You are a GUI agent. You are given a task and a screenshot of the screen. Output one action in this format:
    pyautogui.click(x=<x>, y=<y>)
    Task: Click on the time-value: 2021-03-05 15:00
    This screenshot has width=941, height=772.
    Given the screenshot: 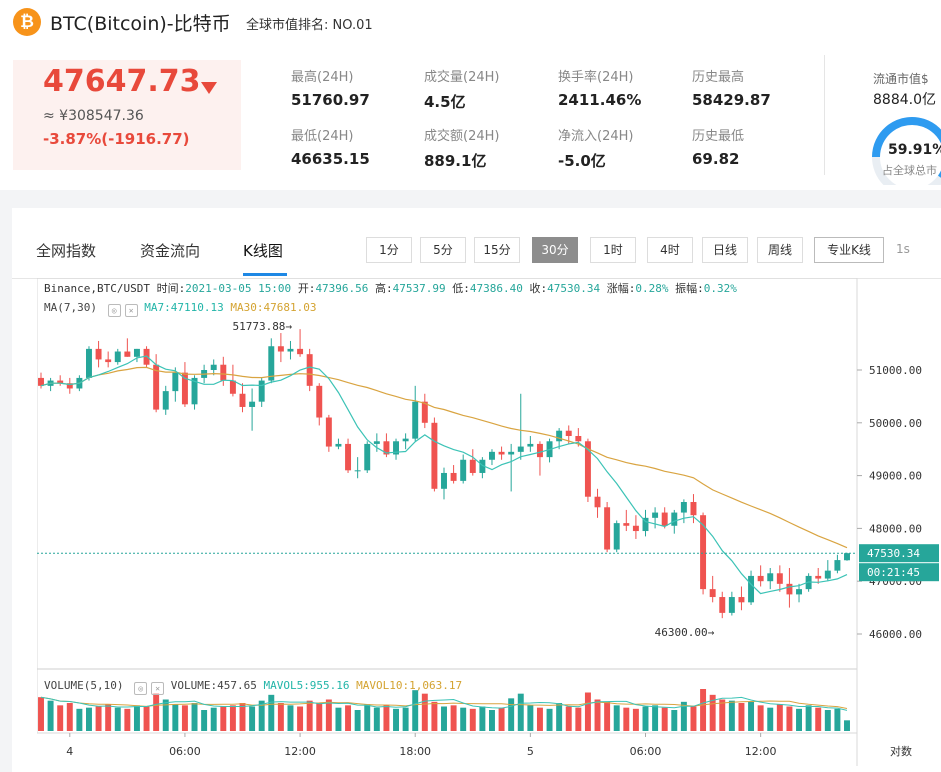 What is the action you would take?
    pyautogui.click(x=238, y=288)
    